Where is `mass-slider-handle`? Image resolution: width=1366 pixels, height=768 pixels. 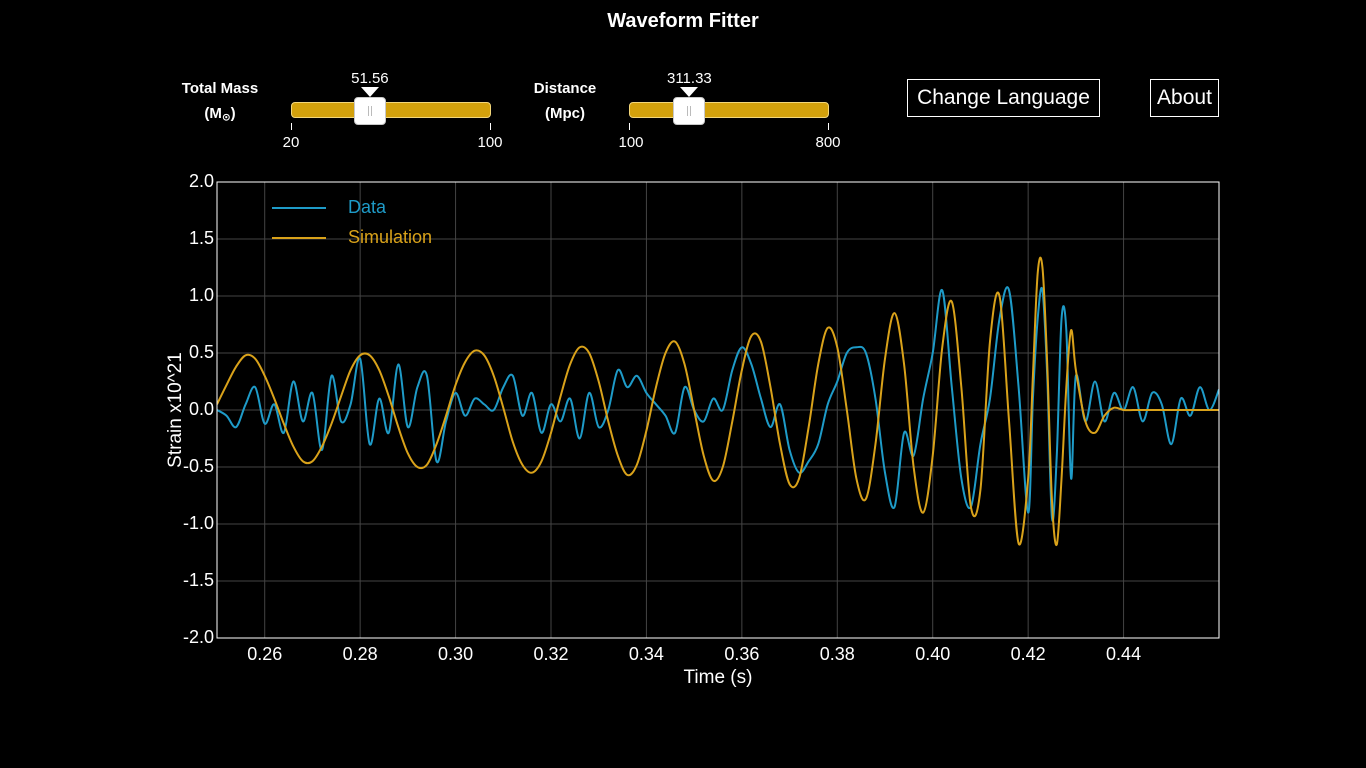
mass-slider-handle is located at coordinates (369, 111).